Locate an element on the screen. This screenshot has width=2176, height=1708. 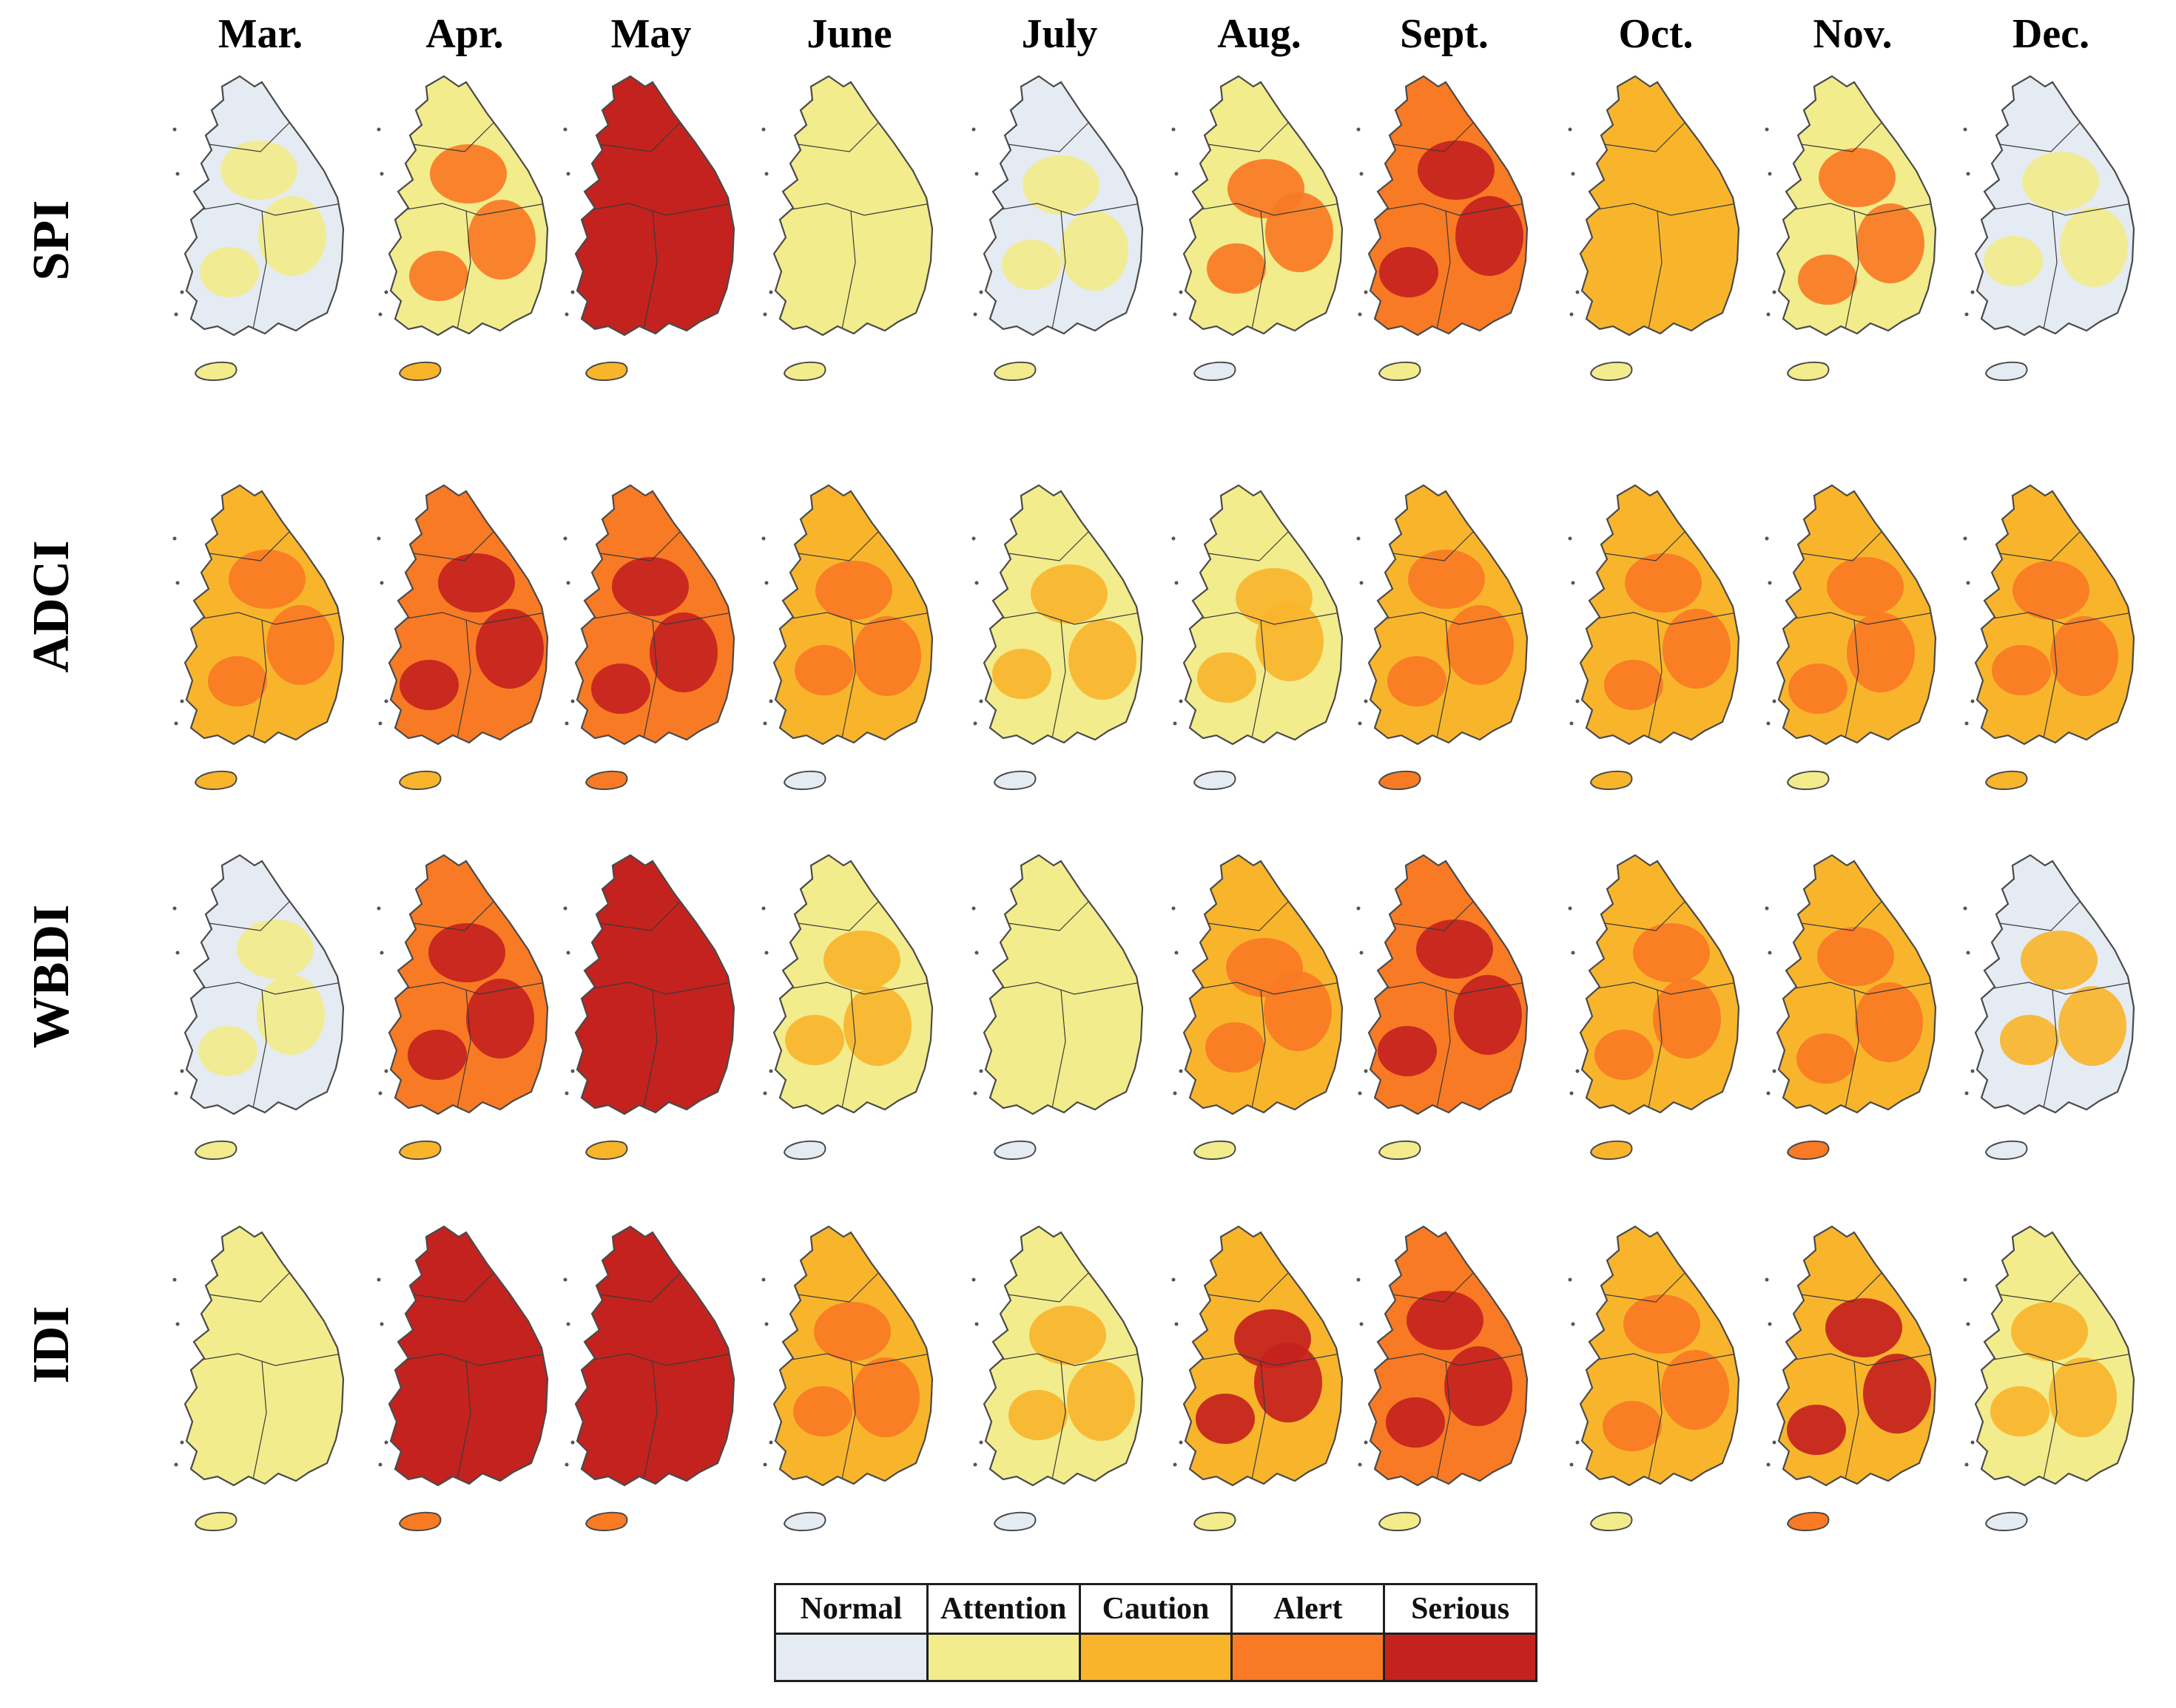
map-spi-may is located at coordinates (649, 228).